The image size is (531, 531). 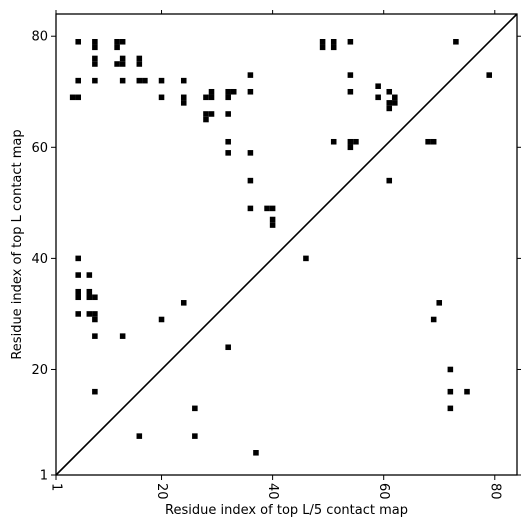 What do you see at coordinates (272, 491) in the screenshot?
I see `x-tick-label: 40` at bounding box center [272, 491].